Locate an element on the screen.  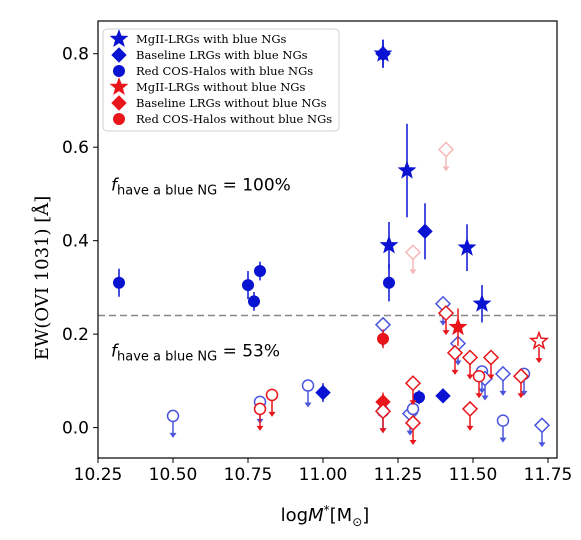
series-red-cos-halos-without-blue-ngs is located at coordinates (383, 339).